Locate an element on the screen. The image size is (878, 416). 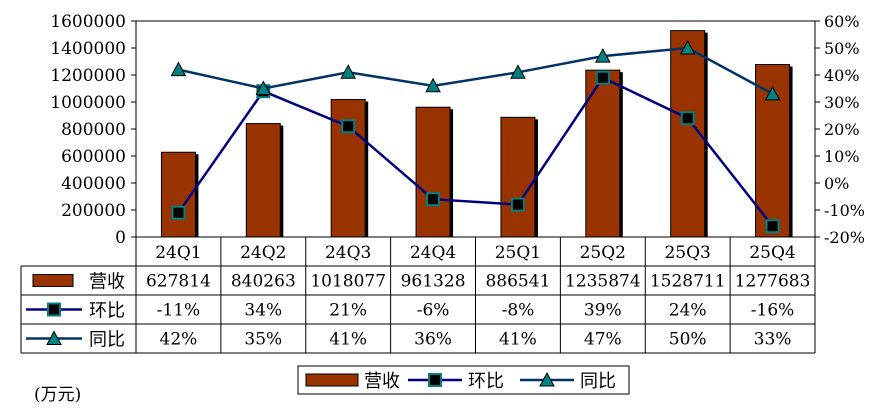
table-row-label: 环比 is located at coordinates (107, 311).